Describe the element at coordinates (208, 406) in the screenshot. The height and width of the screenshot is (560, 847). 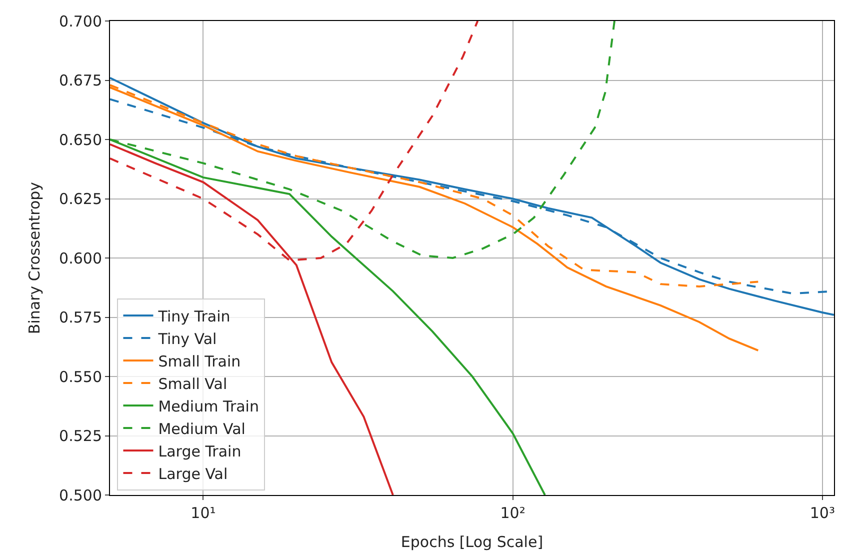
I see `legend-label: Medium Train` at that location.